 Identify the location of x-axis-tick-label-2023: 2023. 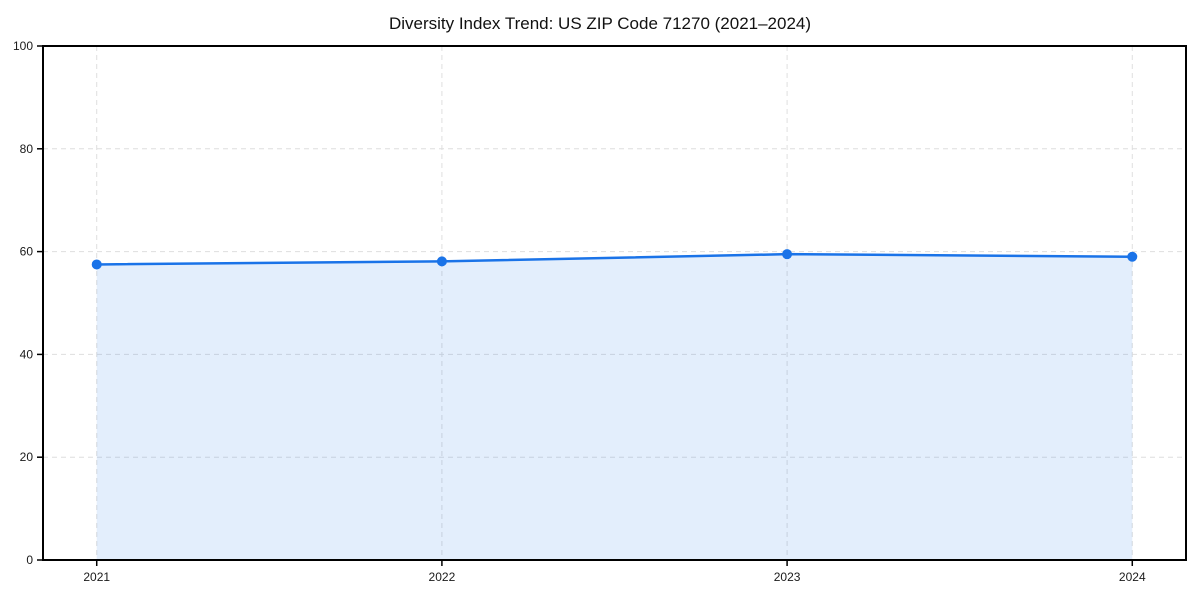
(787, 577).